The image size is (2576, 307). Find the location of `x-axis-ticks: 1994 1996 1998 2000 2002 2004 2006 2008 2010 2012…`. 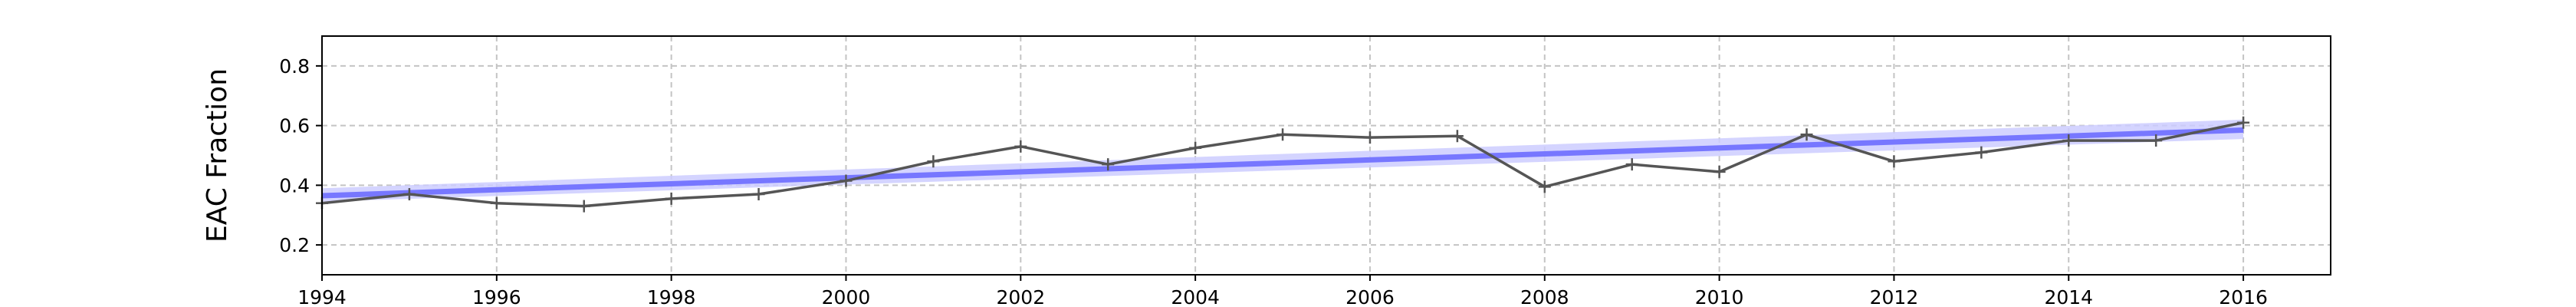

x-axis-ticks: 1994 1996 1998 2000 2002 2004 2006 2008 2010 2012… is located at coordinates (1282, 291).